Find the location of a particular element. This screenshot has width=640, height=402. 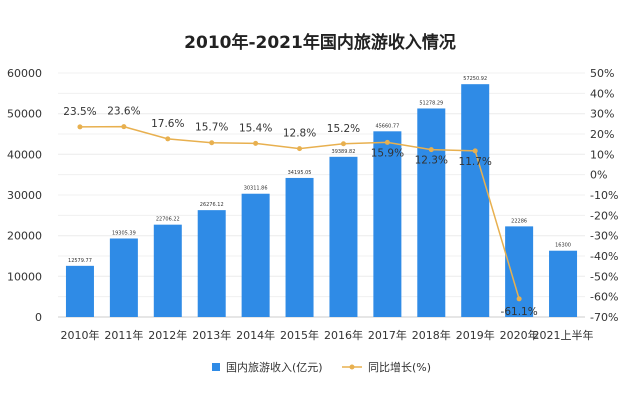

legend-bar-swatch is located at coordinates (216, 367).